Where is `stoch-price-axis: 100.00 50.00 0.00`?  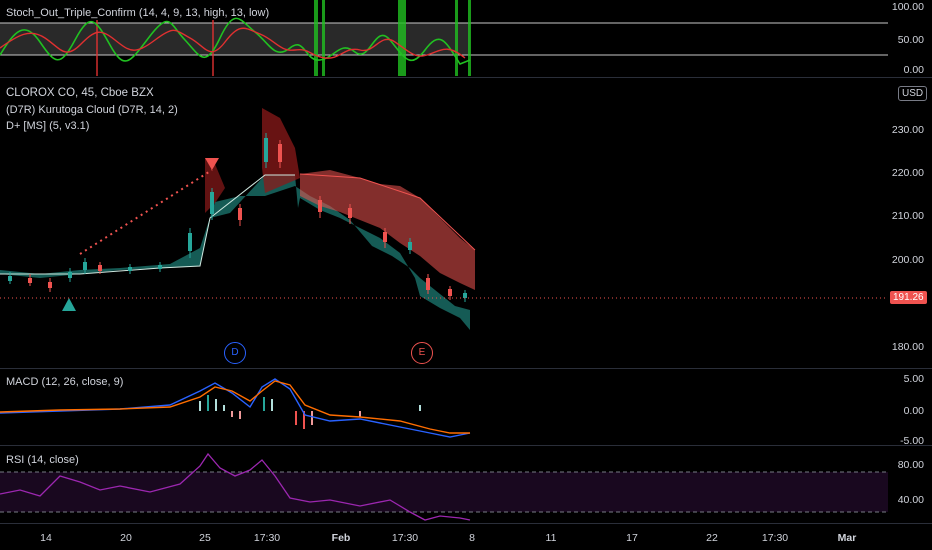 stoch-price-axis: 100.00 50.00 0.00 is located at coordinates (910, 38).